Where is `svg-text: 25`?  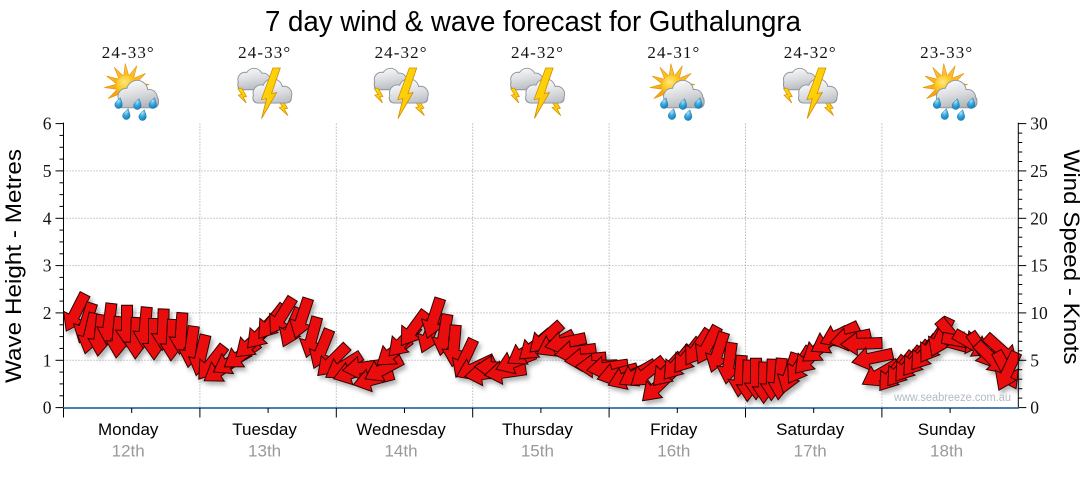 svg-text: 25 is located at coordinates (1039, 171).